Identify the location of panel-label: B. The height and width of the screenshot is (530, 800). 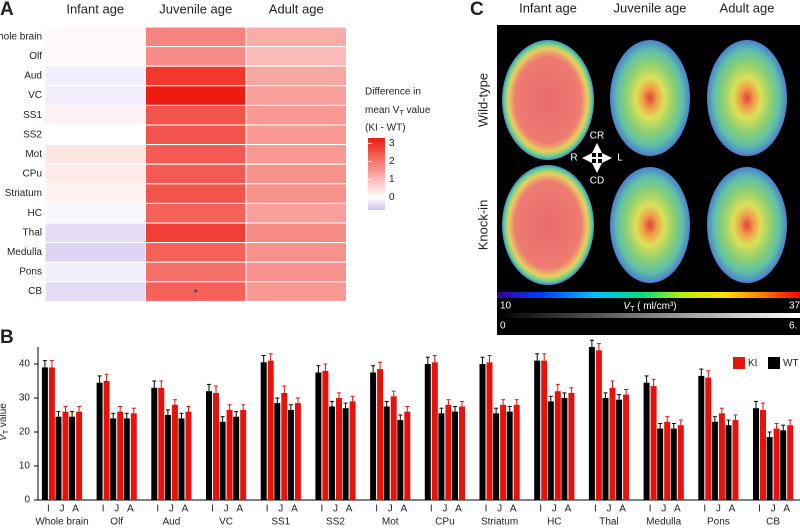
(7, 337).